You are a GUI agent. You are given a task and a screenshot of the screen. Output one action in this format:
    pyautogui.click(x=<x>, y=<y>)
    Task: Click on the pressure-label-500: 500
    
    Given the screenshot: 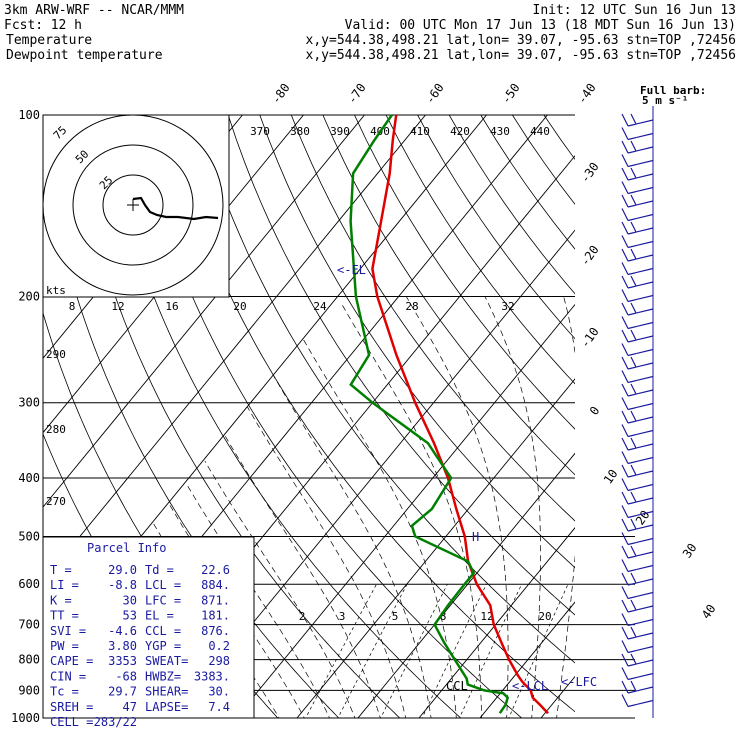 What is the action you would take?
    pyautogui.click(x=29, y=536)
    